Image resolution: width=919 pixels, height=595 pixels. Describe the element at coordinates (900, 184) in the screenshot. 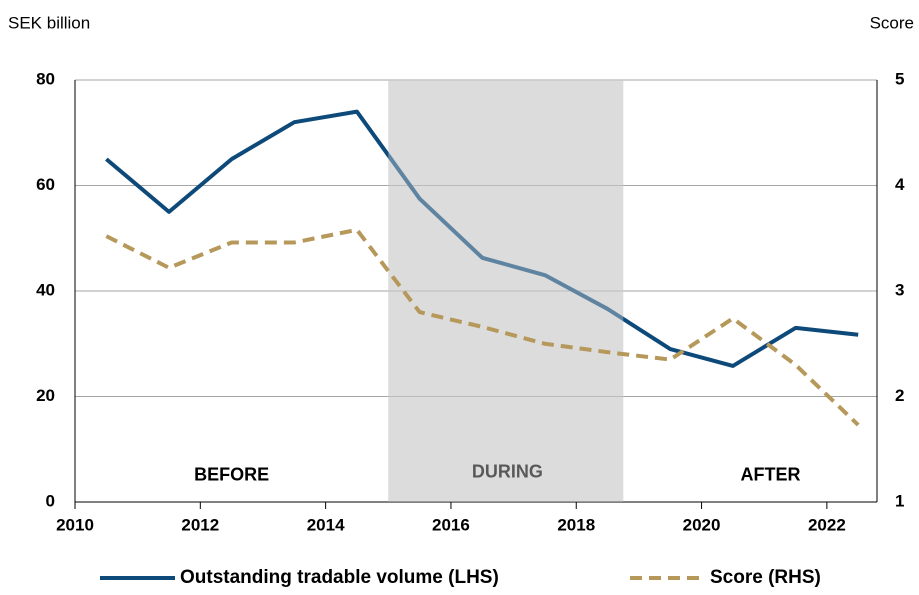

I see `y2-tick-label: 4` at that location.